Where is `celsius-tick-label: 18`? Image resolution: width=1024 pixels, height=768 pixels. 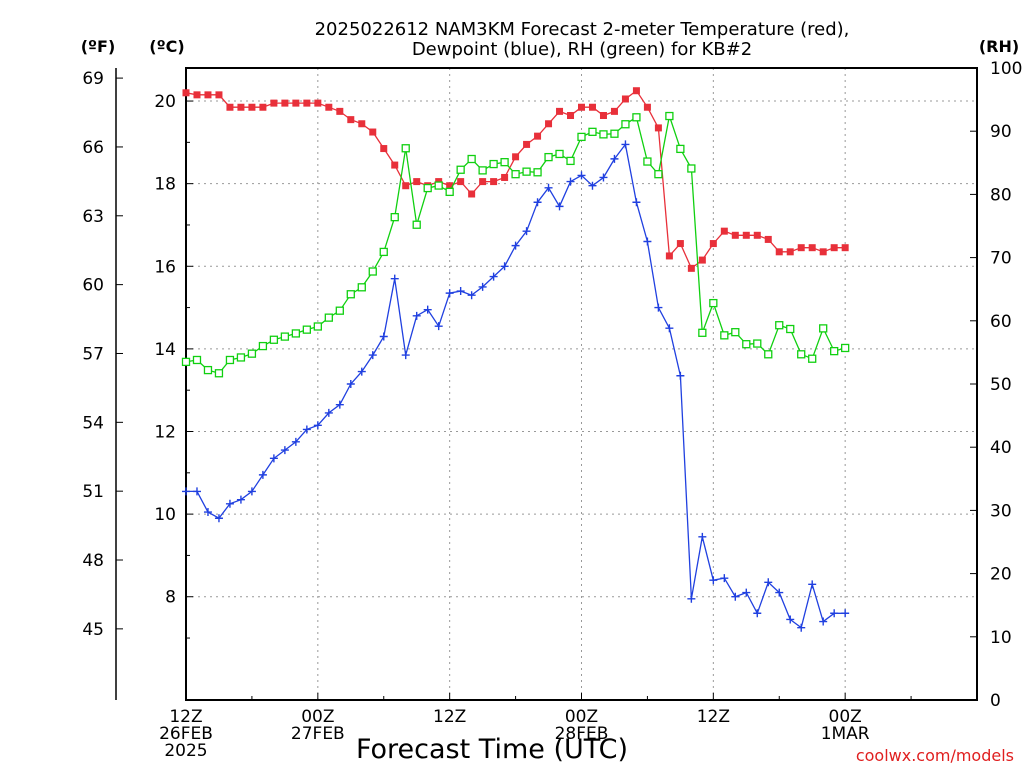
celsius-tick-label: 18 is located at coordinates (165, 185).